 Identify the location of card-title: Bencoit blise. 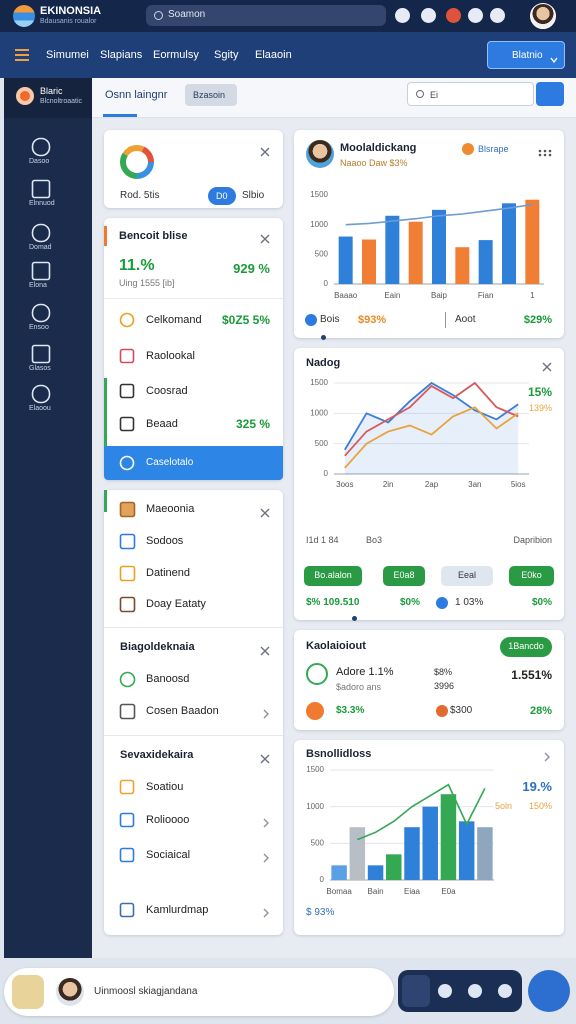
(153, 235).